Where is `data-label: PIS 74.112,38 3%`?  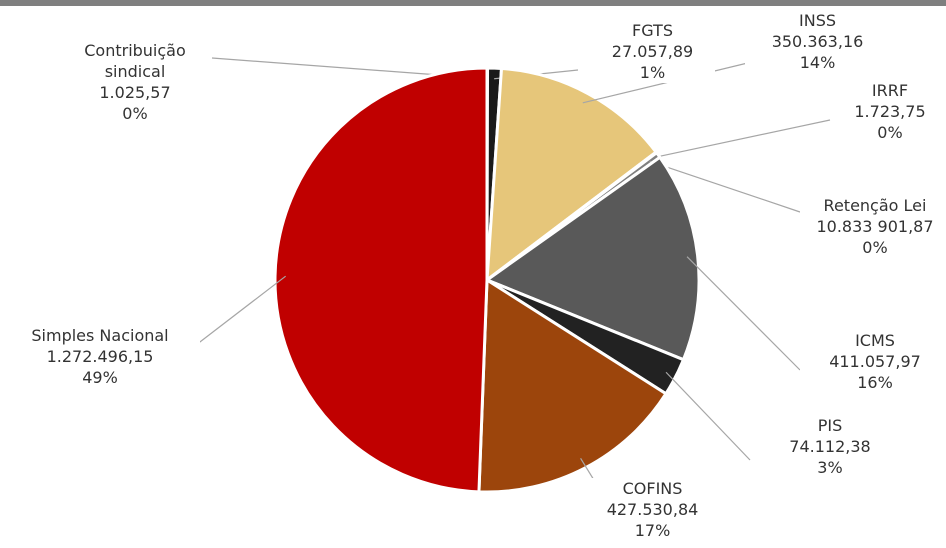 data-label: PIS 74.112,38 3% is located at coordinates (830, 446).